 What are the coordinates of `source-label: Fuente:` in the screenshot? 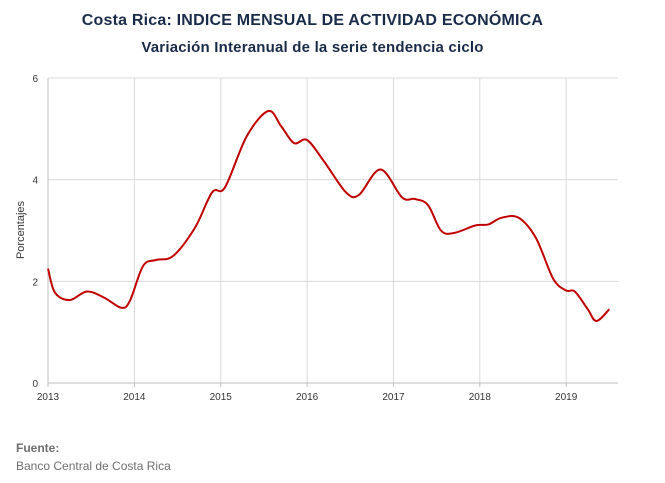 It's located at (38, 448).